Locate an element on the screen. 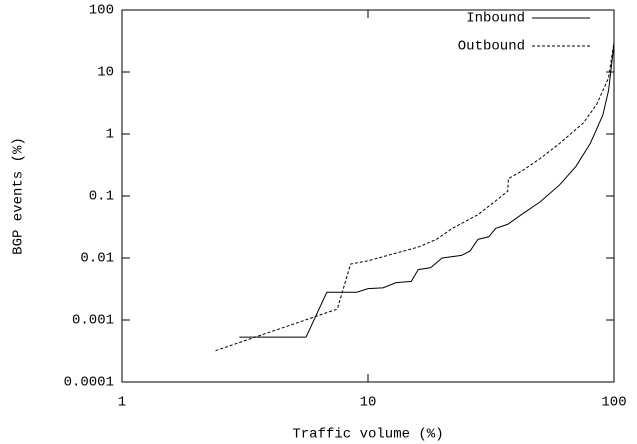 This screenshot has height=444, width=637. y-tick-label: 10 is located at coordinates (105, 73).